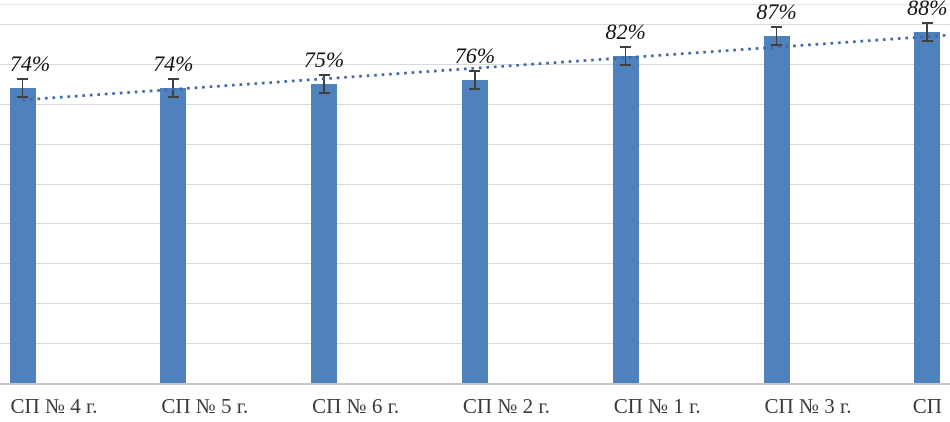  I want to click on category-label: СП № 6 г., so click(356, 406).